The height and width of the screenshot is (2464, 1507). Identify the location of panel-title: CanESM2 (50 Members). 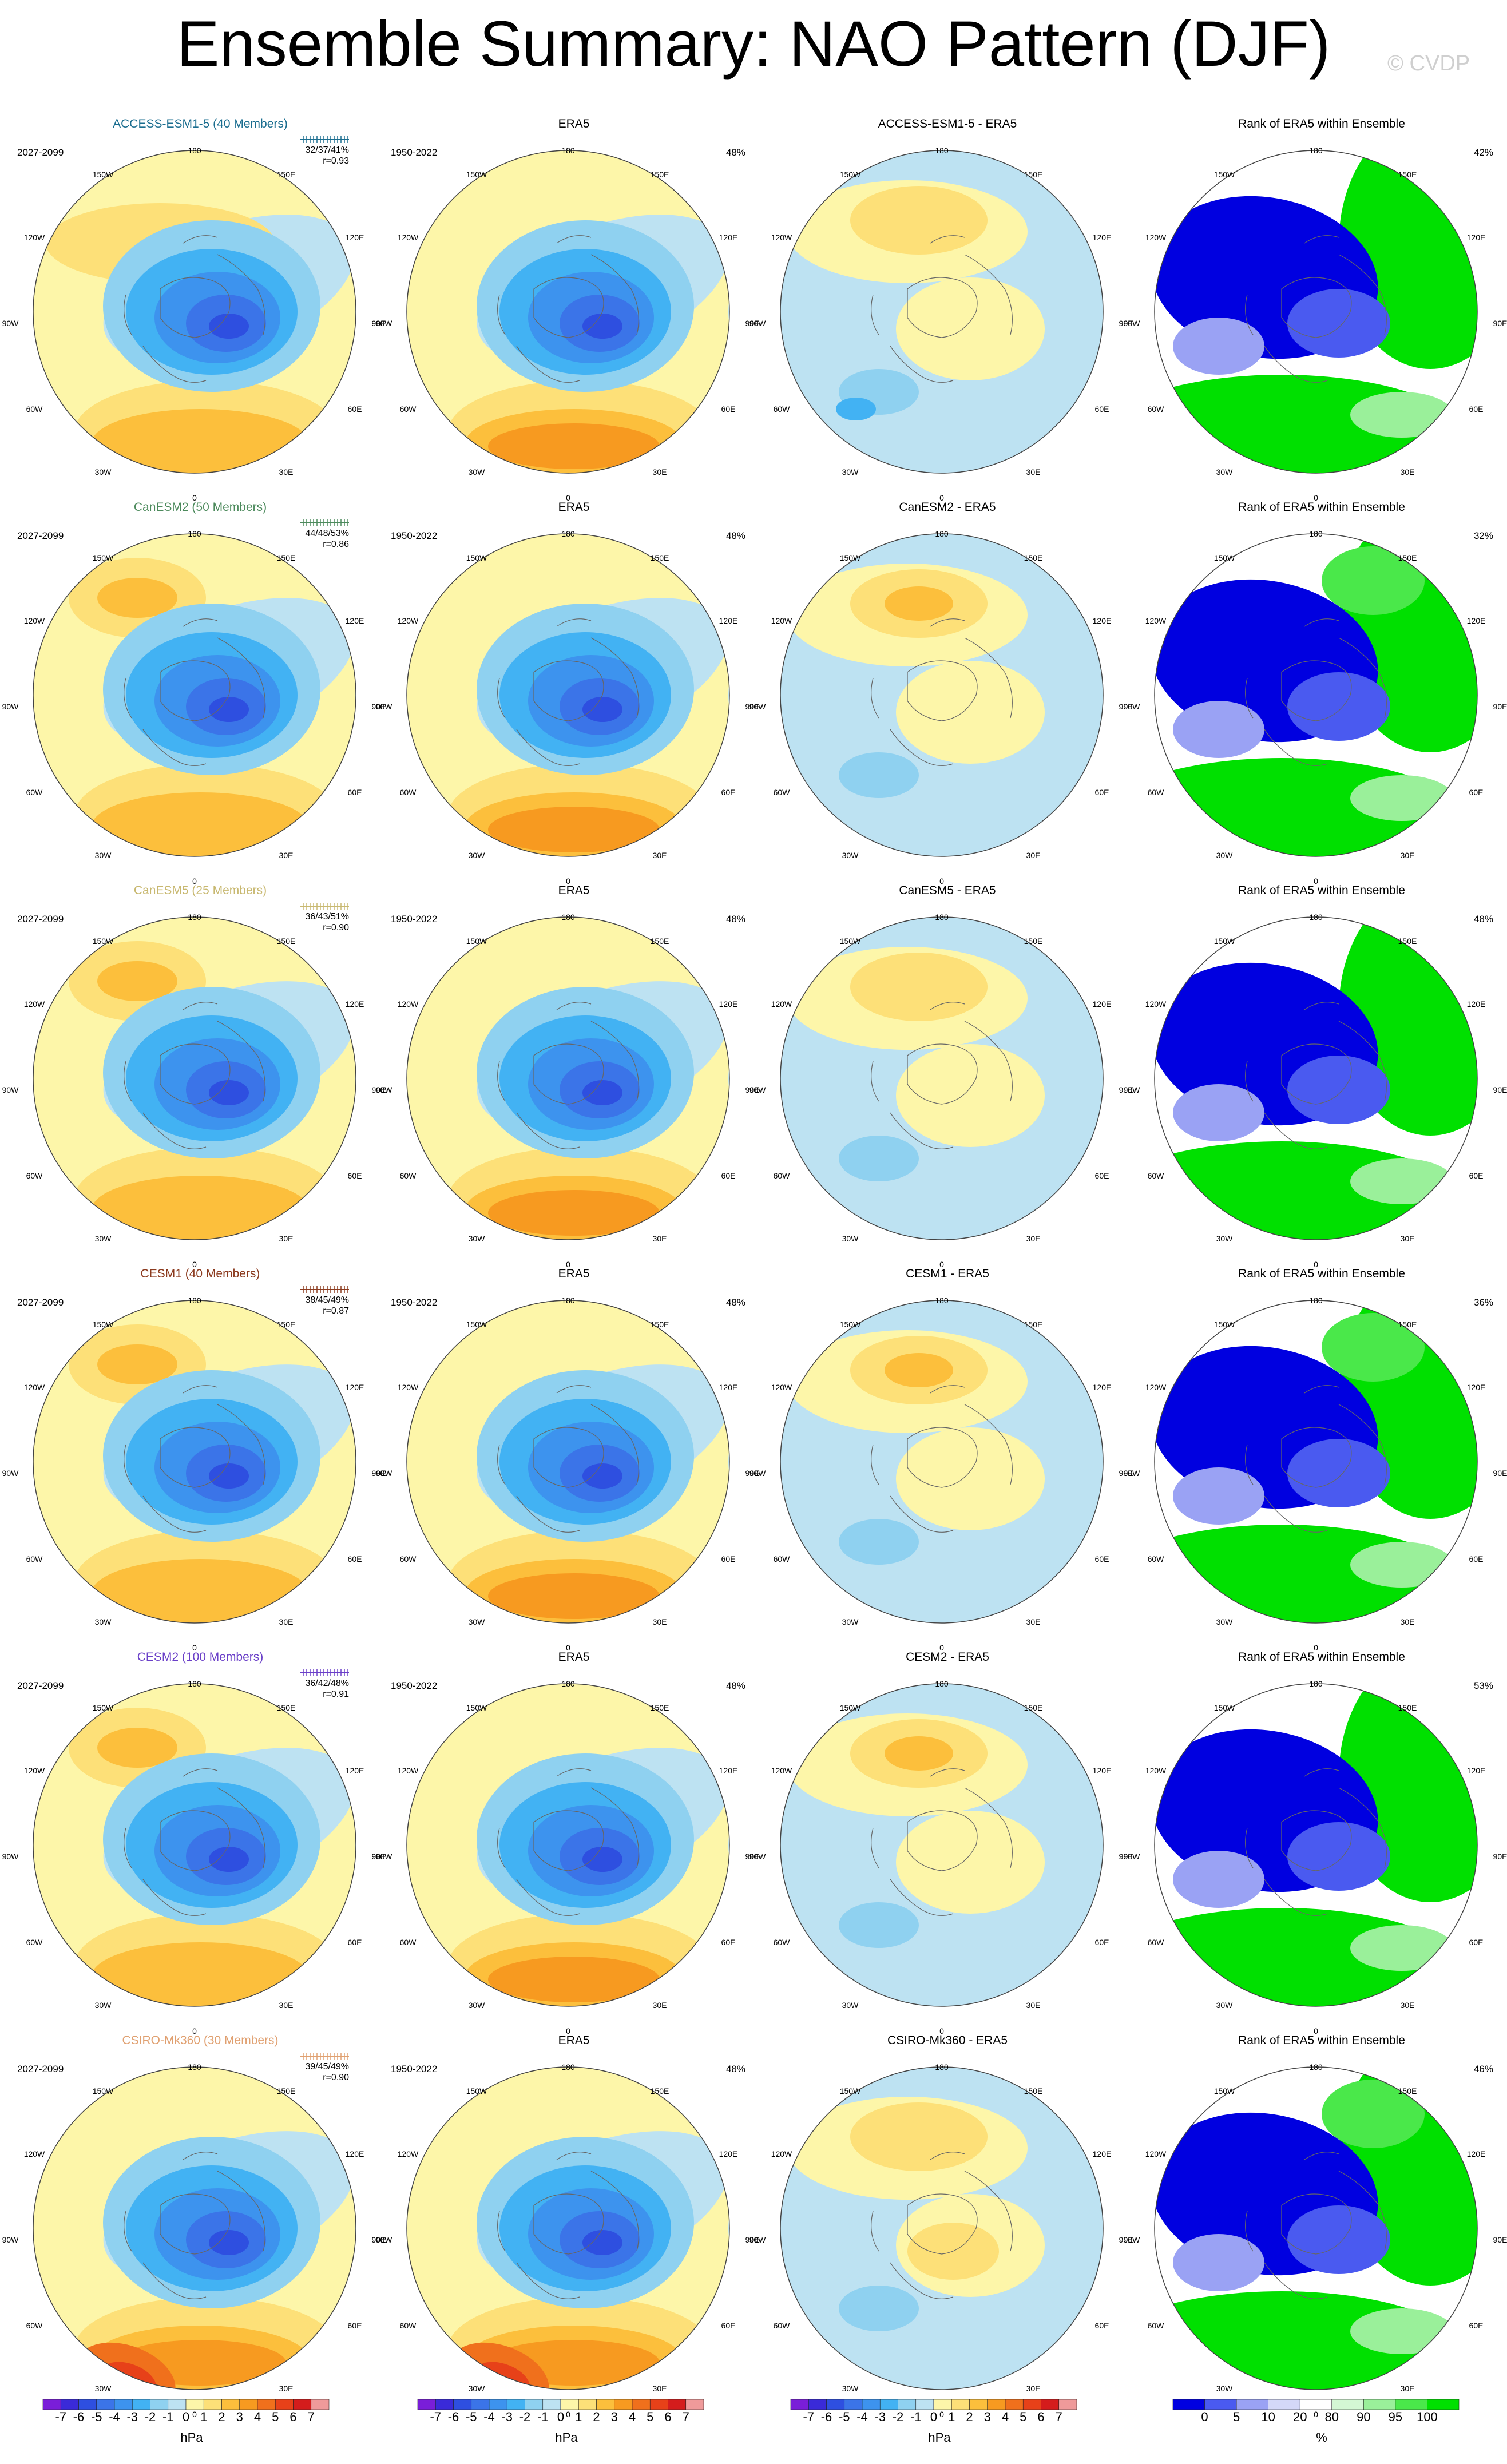
(200, 507).